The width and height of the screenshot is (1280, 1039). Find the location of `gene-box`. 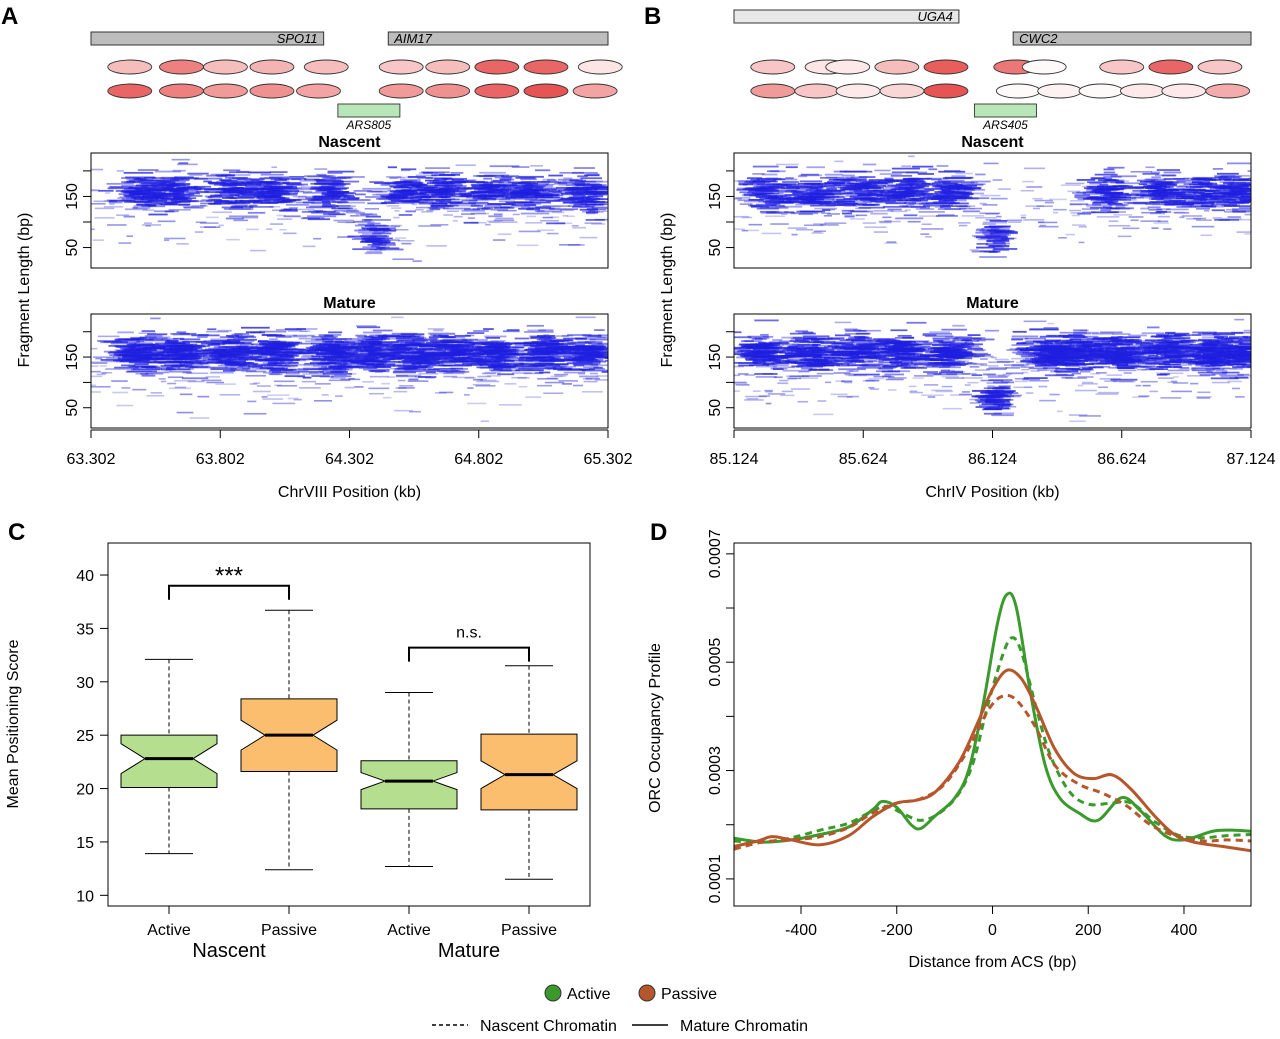

gene-box is located at coordinates (207, 38).